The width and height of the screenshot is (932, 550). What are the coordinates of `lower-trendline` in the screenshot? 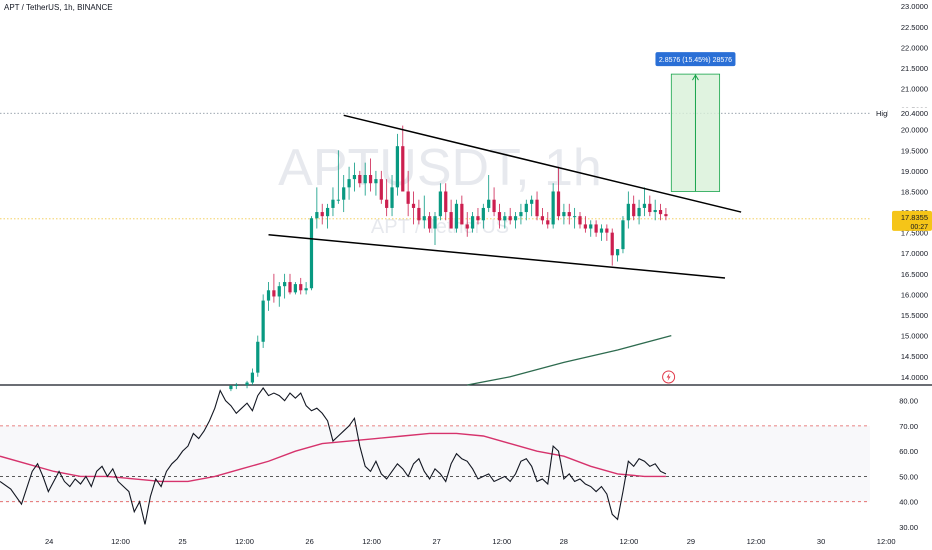 It's located at (497, 256).